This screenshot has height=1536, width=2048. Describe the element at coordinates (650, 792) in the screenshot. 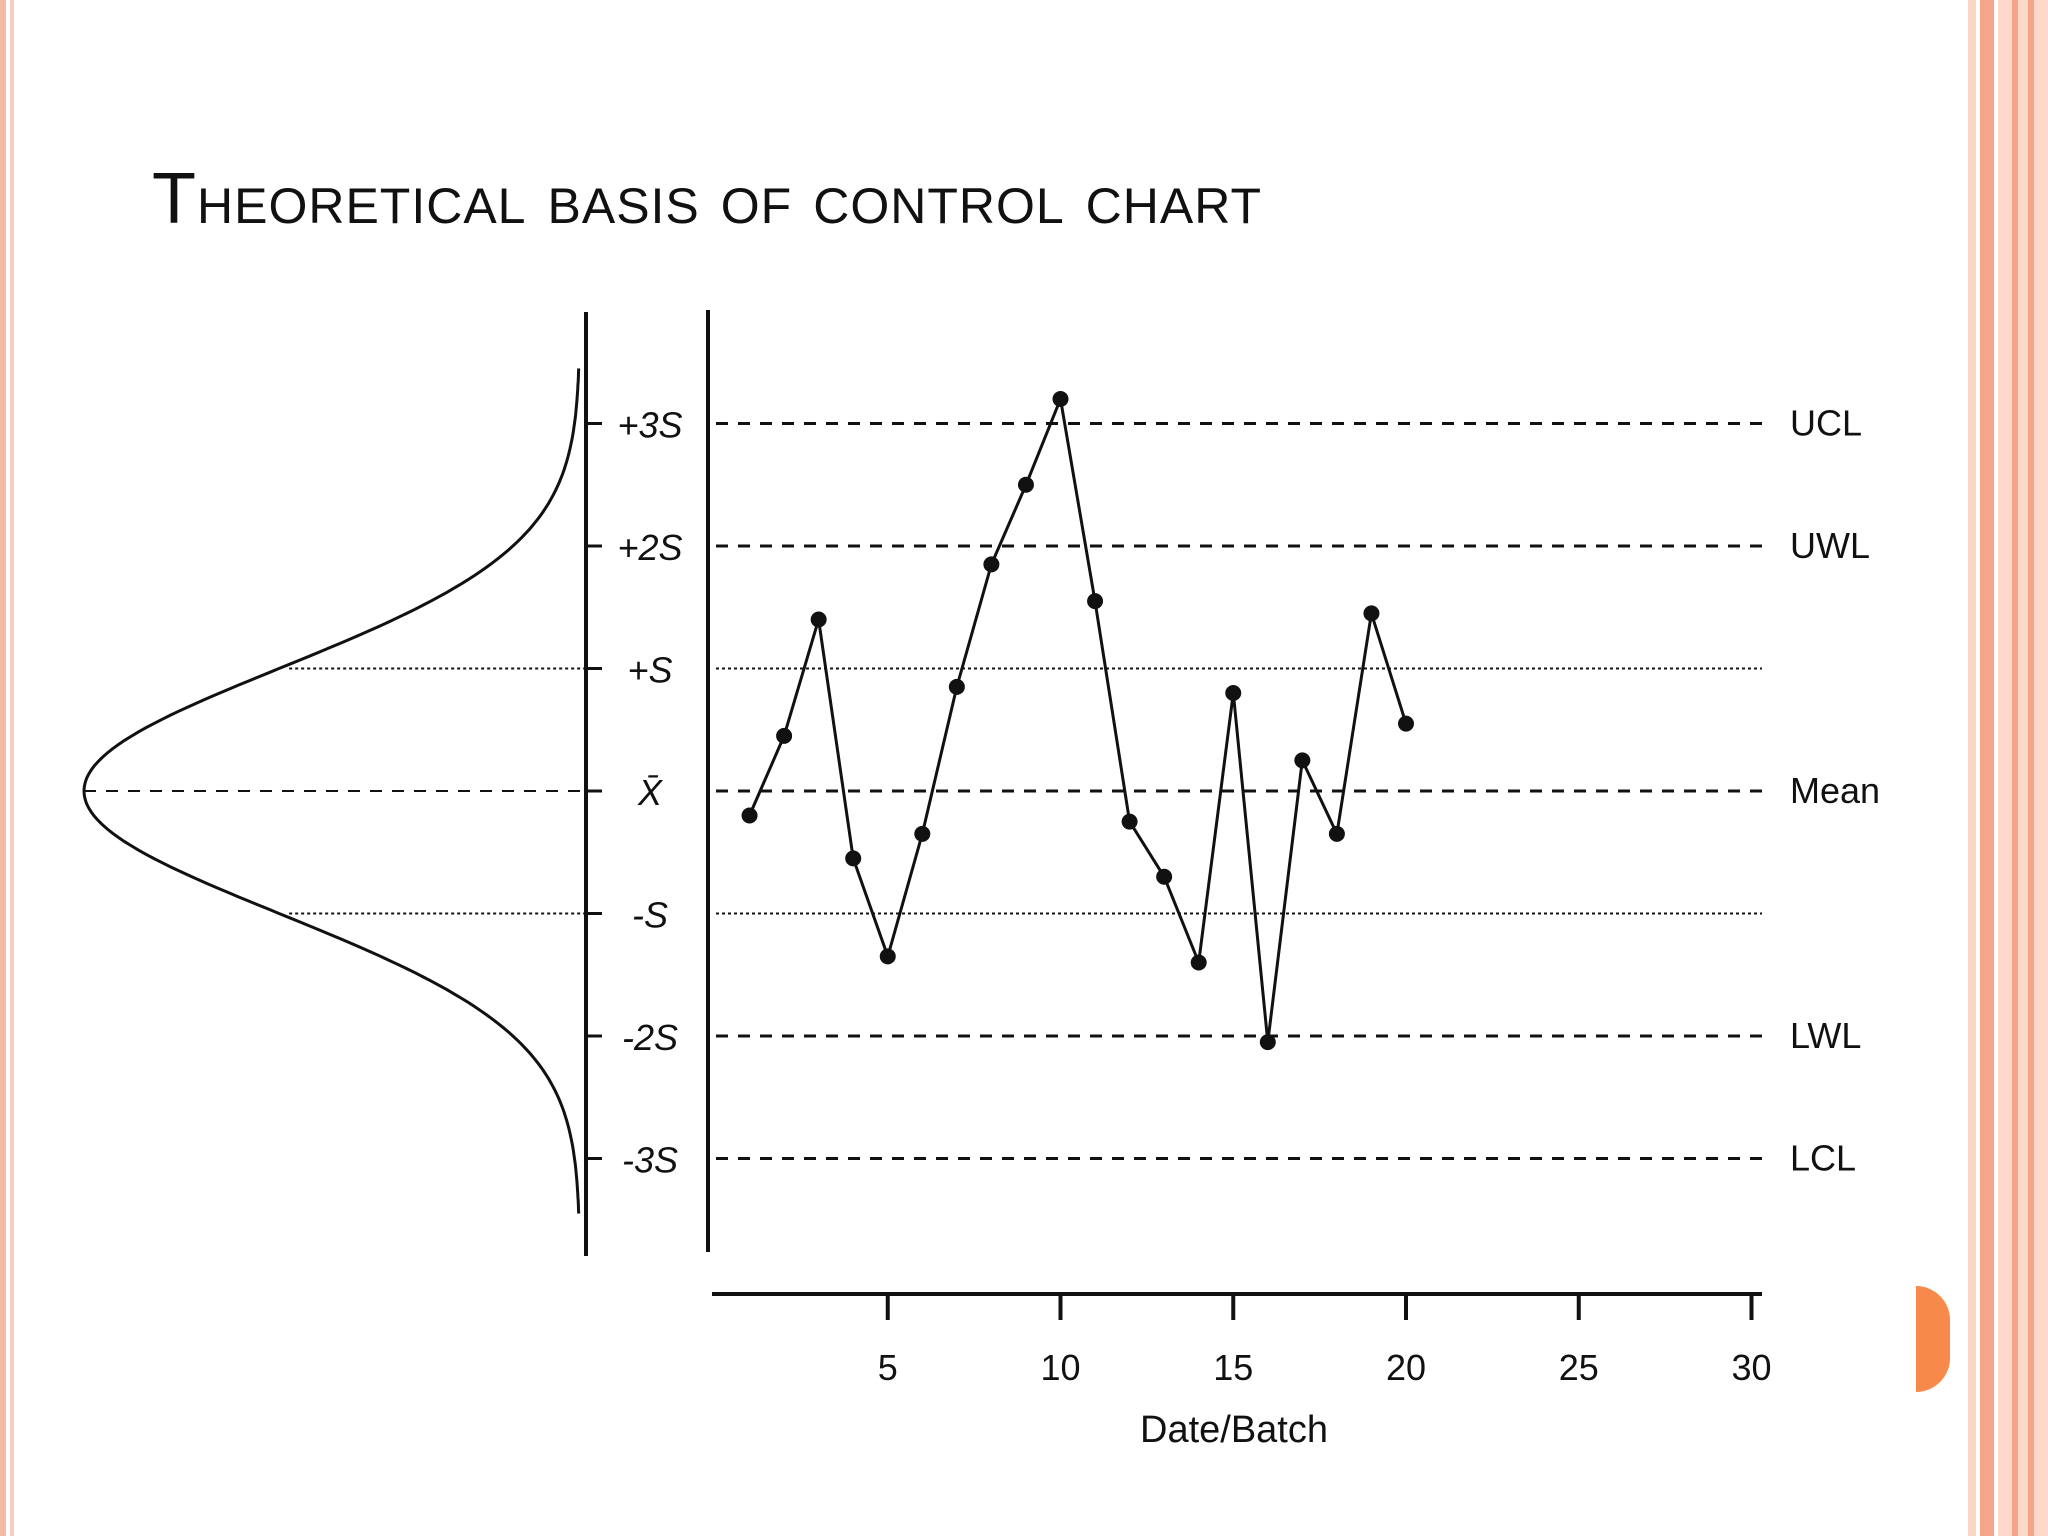

I see `y-tick-label: X̄` at that location.